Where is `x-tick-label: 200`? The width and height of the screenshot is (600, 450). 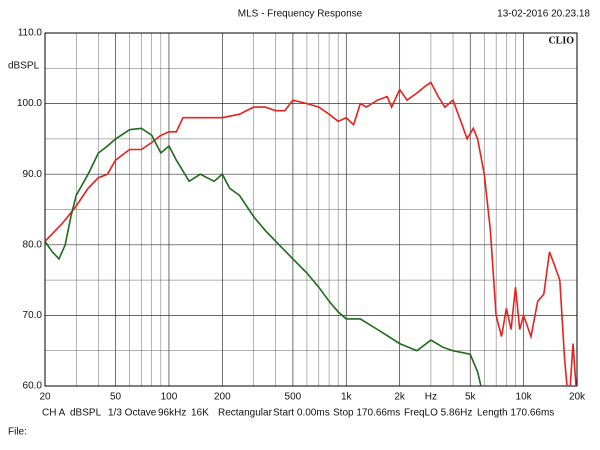
x-tick-label: 200 is located at coordinates (222, 397).